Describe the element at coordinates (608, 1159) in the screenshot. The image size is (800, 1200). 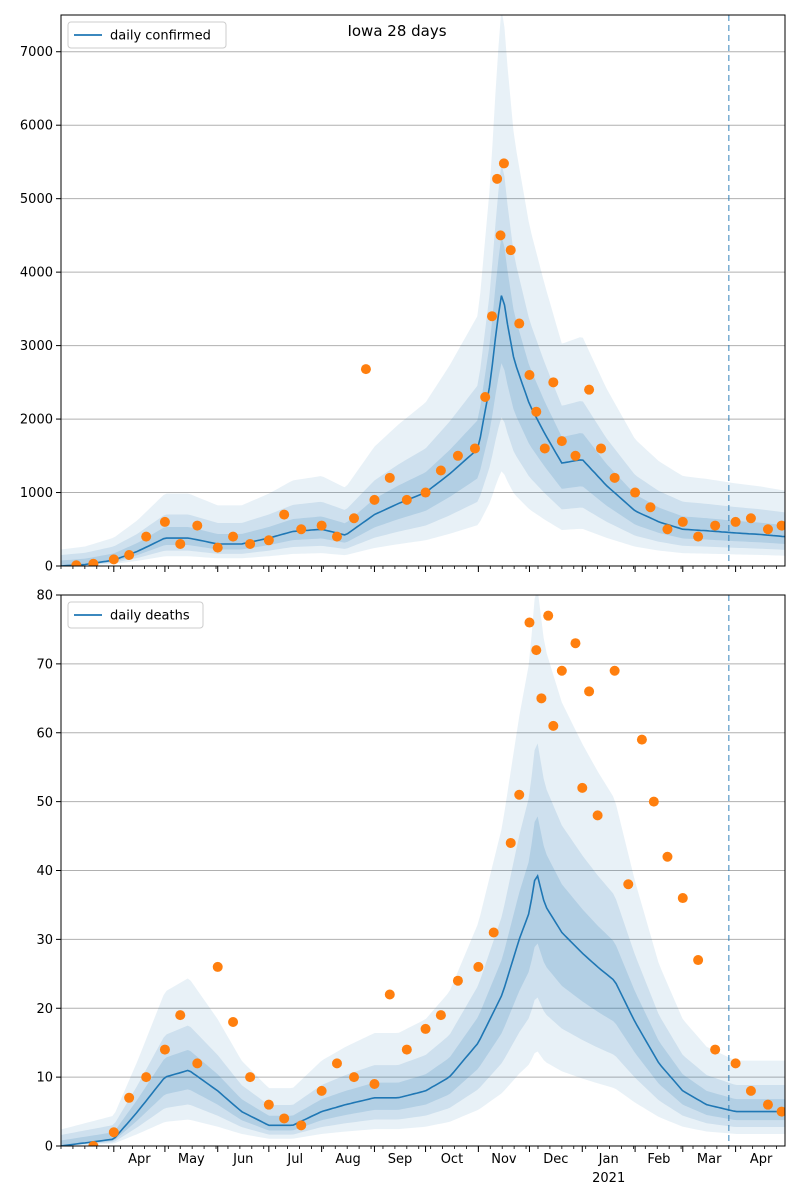
I see `xtick-label: Jan` at that location.